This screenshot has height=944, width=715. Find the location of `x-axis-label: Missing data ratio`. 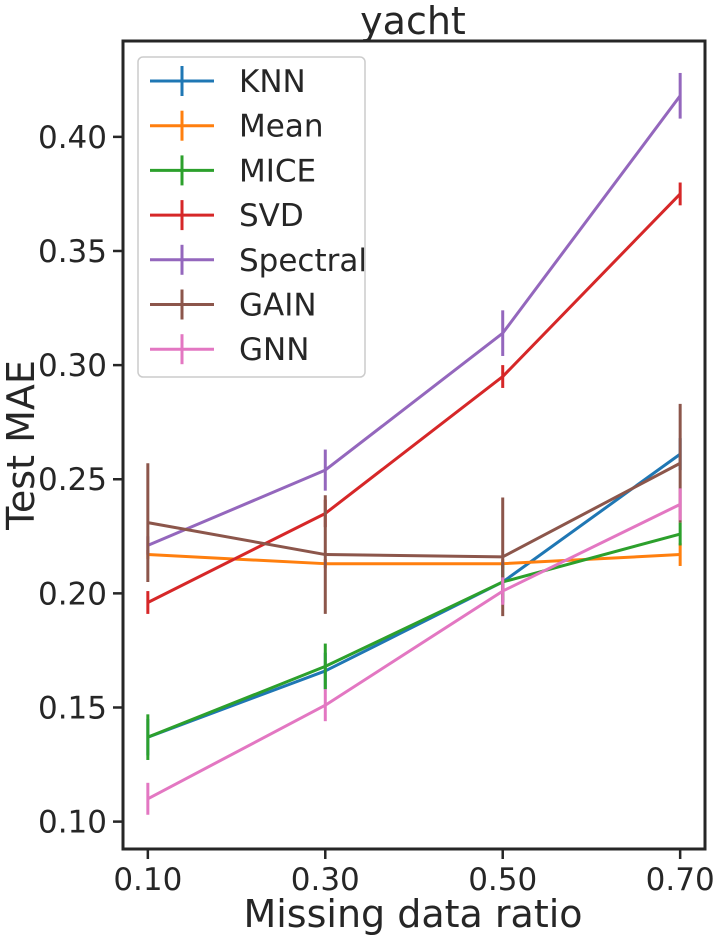

x-axis-label: Missing data ratio is located at coordinates (412, 914).